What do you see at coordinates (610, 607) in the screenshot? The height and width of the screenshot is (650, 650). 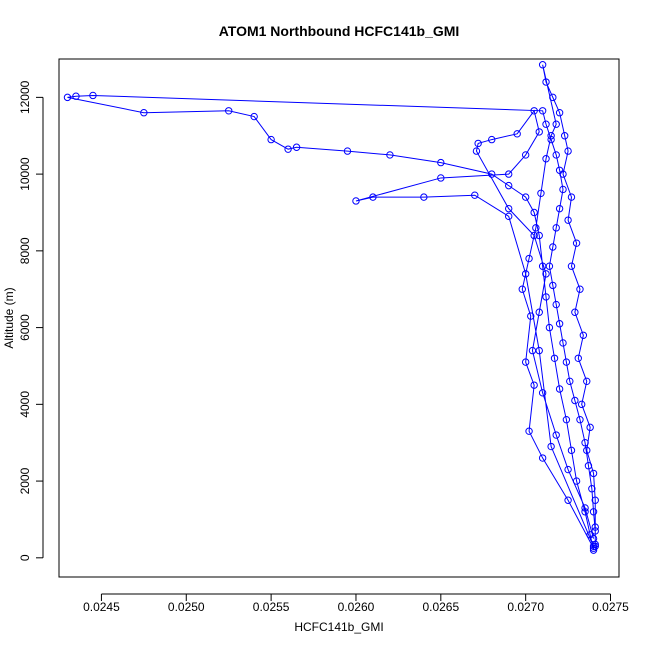 I see `x-tick-label: 0.0275` at bounding box center [610, 607].